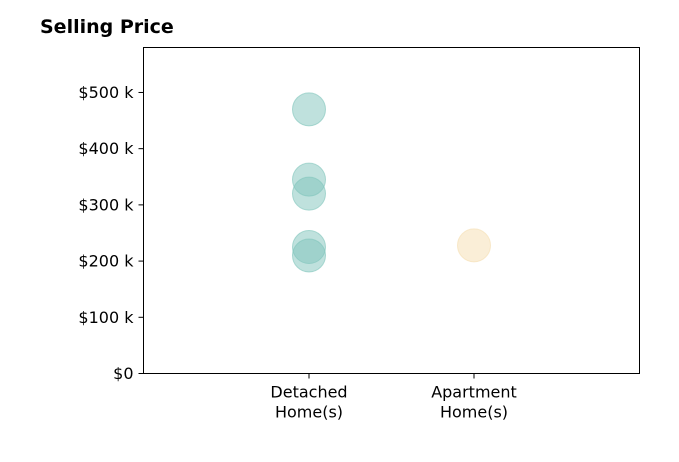  Describe the element at coordinates (111, 233) in the screenshot. I see `y-axis: $0 $100 k $200 k $300 k $400 k $500 k` at that location.